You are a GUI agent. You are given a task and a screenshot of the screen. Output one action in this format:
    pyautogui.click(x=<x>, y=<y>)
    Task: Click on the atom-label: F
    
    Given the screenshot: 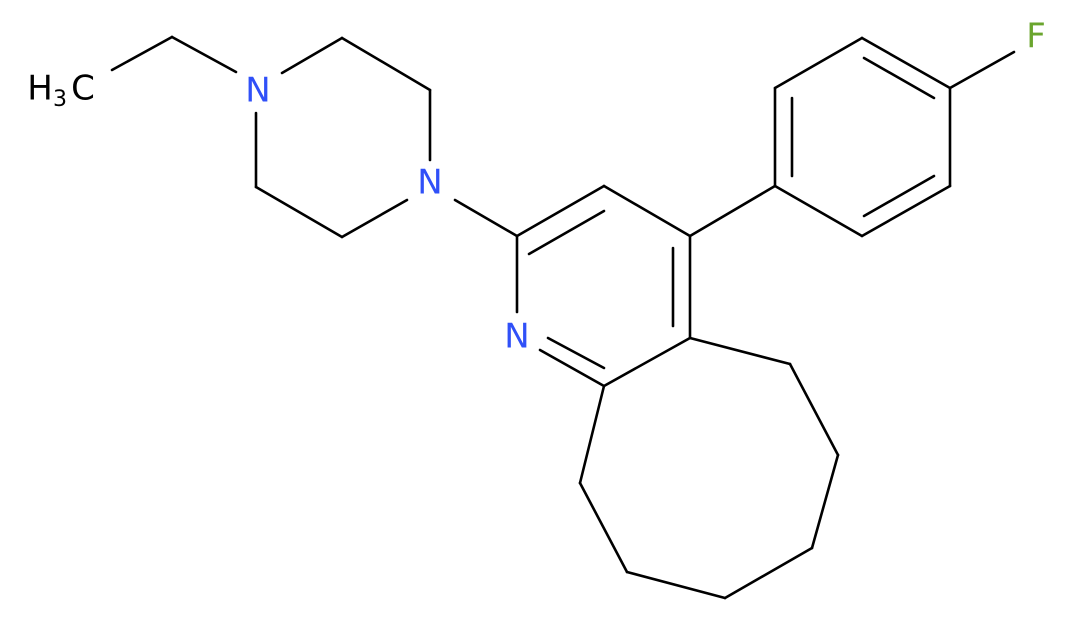 What is the action you would take?
    pyautogui.click(x=1036, y=37)
    